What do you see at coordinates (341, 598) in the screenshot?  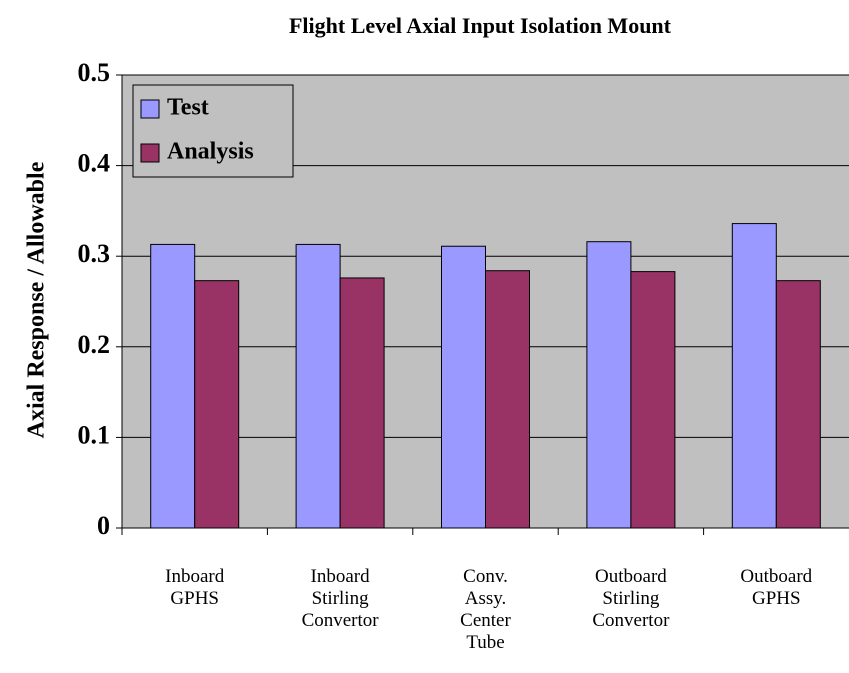 I see `x-tick-label: Inboard Stirling Convertor` at bounding box center [341, 598].